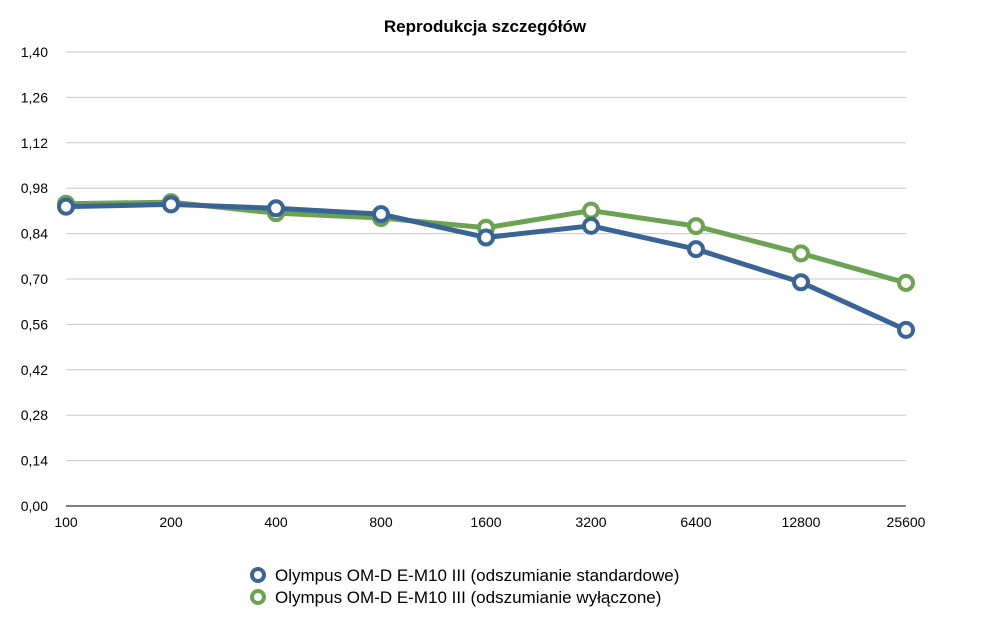  What do you see at coordinates (381, 522) in the screenshot?
I see `x-tick-label: 800` at bounding box center [381, 522].